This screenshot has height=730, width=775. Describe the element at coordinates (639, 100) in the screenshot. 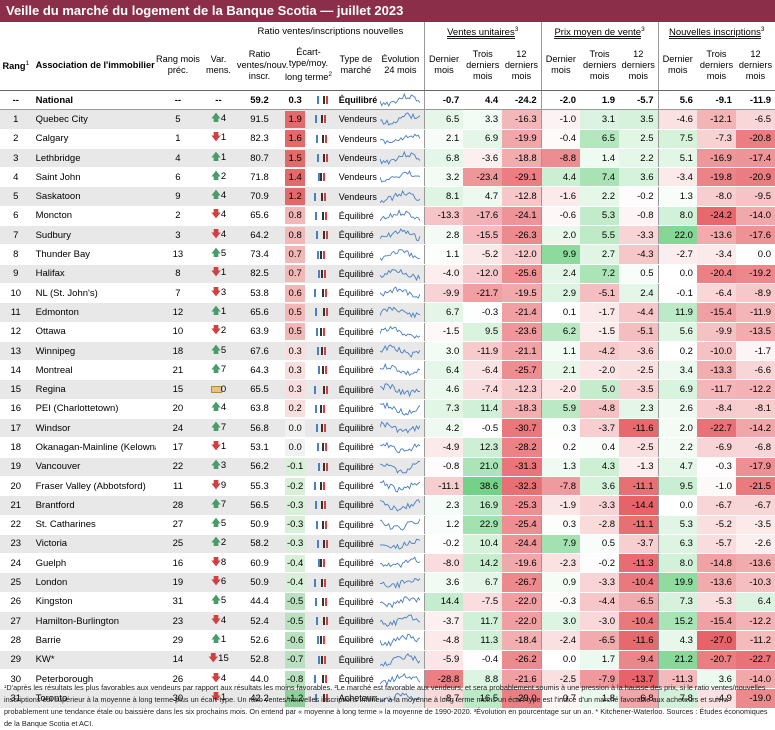

I see `price-cell: -5.7` at that location.